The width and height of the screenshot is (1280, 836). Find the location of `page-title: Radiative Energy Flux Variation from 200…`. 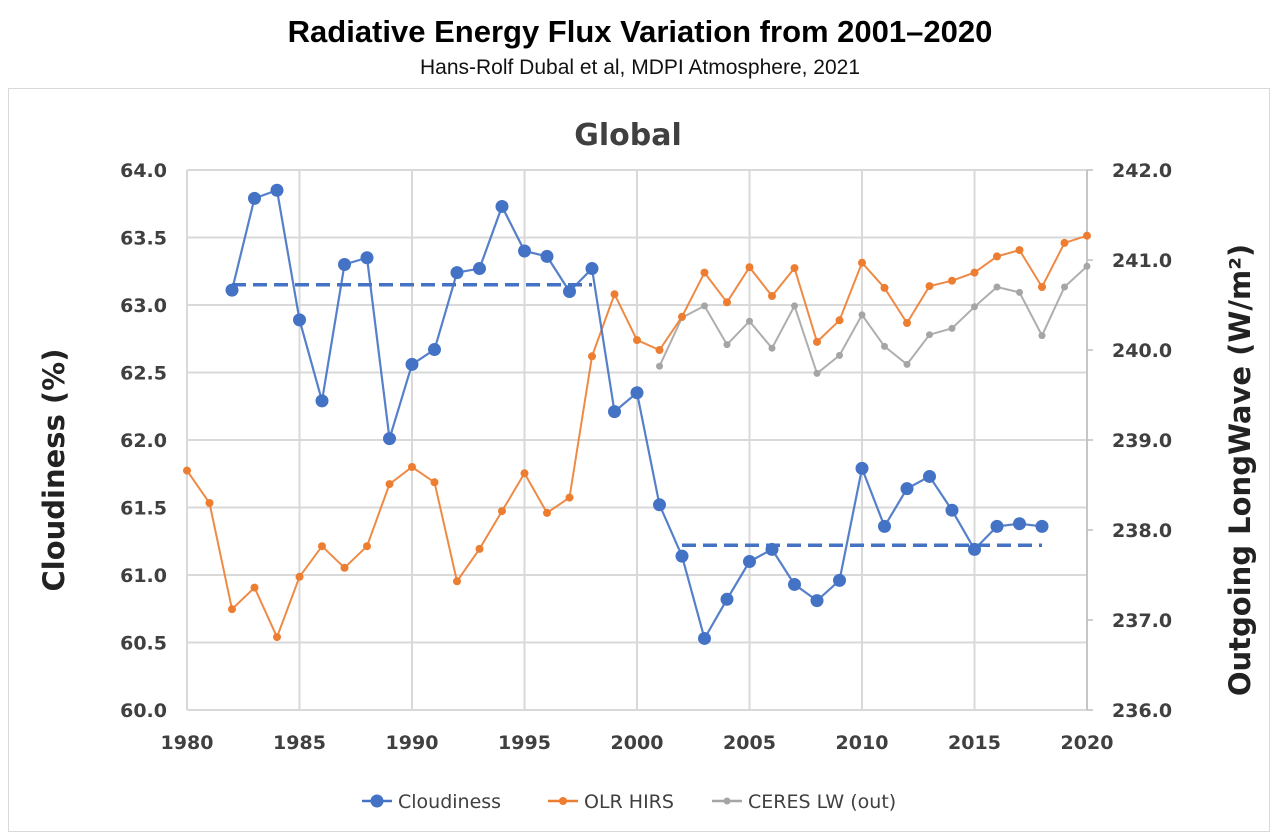

page-title: Radiative Energy Flux Variation from 200… is located at coordinates (640, 31).